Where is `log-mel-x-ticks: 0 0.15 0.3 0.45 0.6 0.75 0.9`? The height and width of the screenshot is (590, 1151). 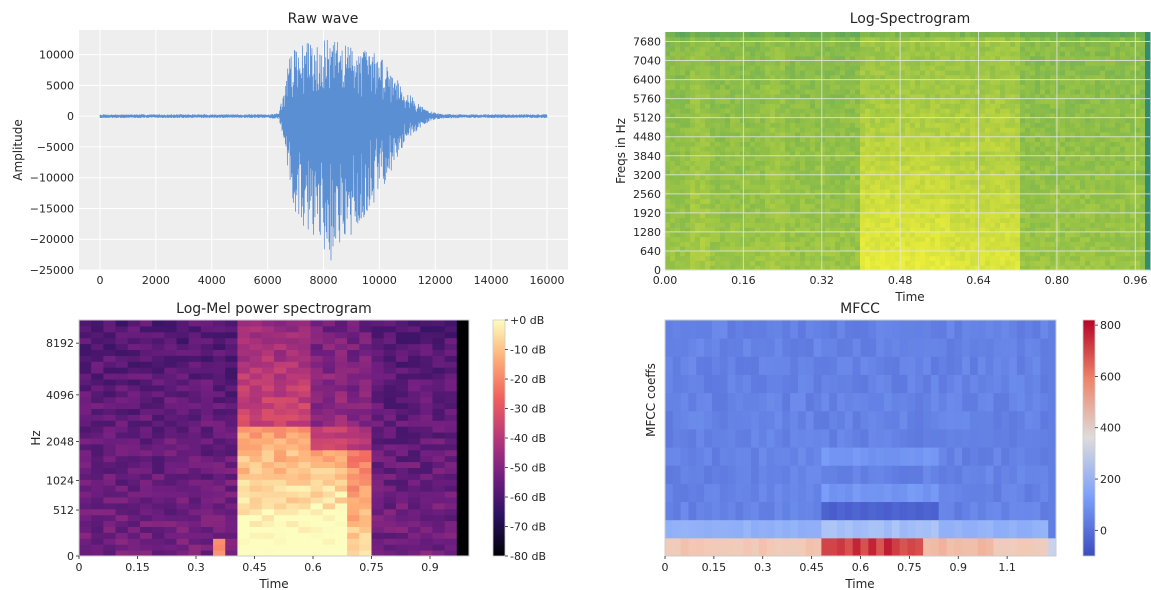 log-mel-x-ticks: 0 0.15 0.3 0.45 0.6 0.75 0.9 is located at coordinates (257, 565).